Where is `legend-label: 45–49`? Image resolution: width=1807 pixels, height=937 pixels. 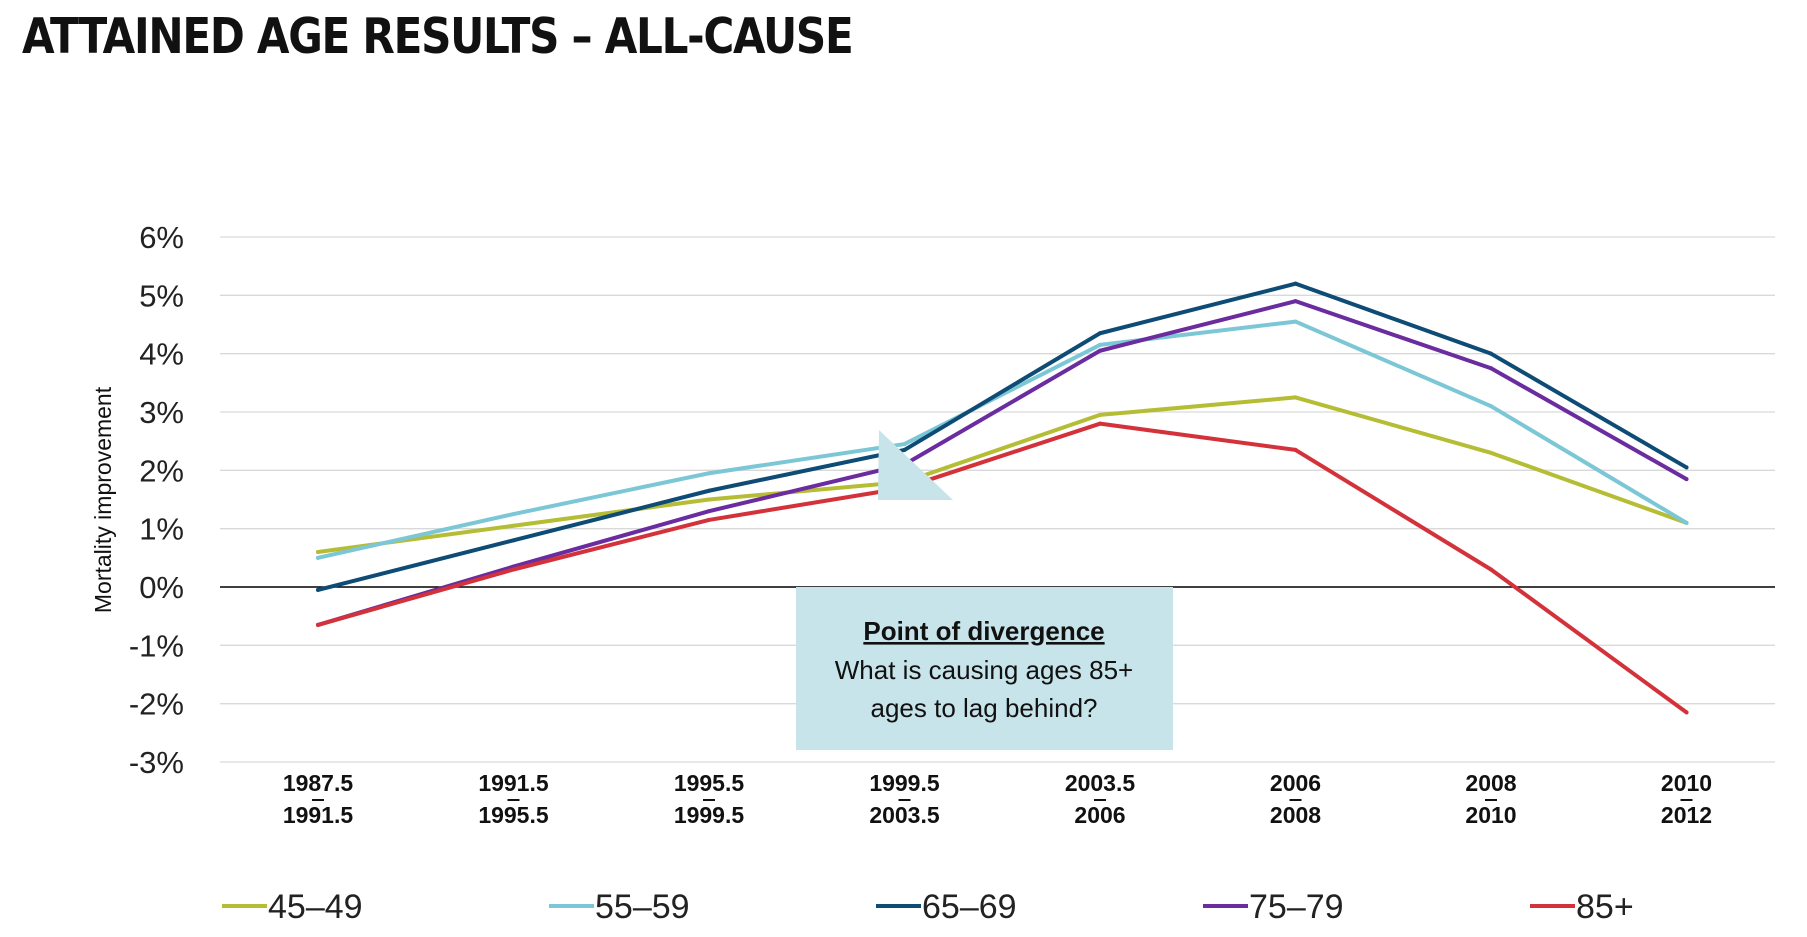 legend-label: 45–49 is located at coordinates (315, 907).